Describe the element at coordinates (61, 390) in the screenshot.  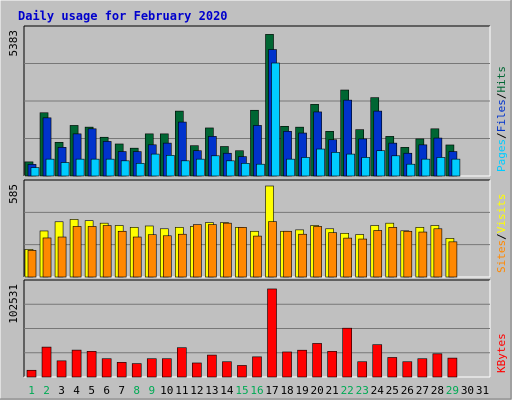
I see `day-label: 3` at that location.